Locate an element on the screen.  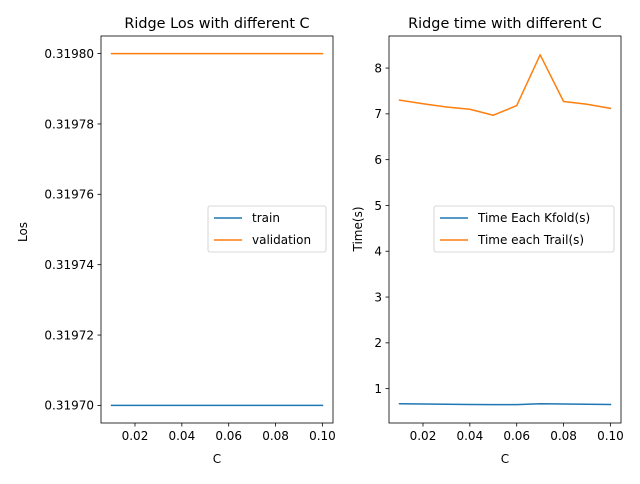
time-ytick-label: 2 is located at coordinates (378, 343).